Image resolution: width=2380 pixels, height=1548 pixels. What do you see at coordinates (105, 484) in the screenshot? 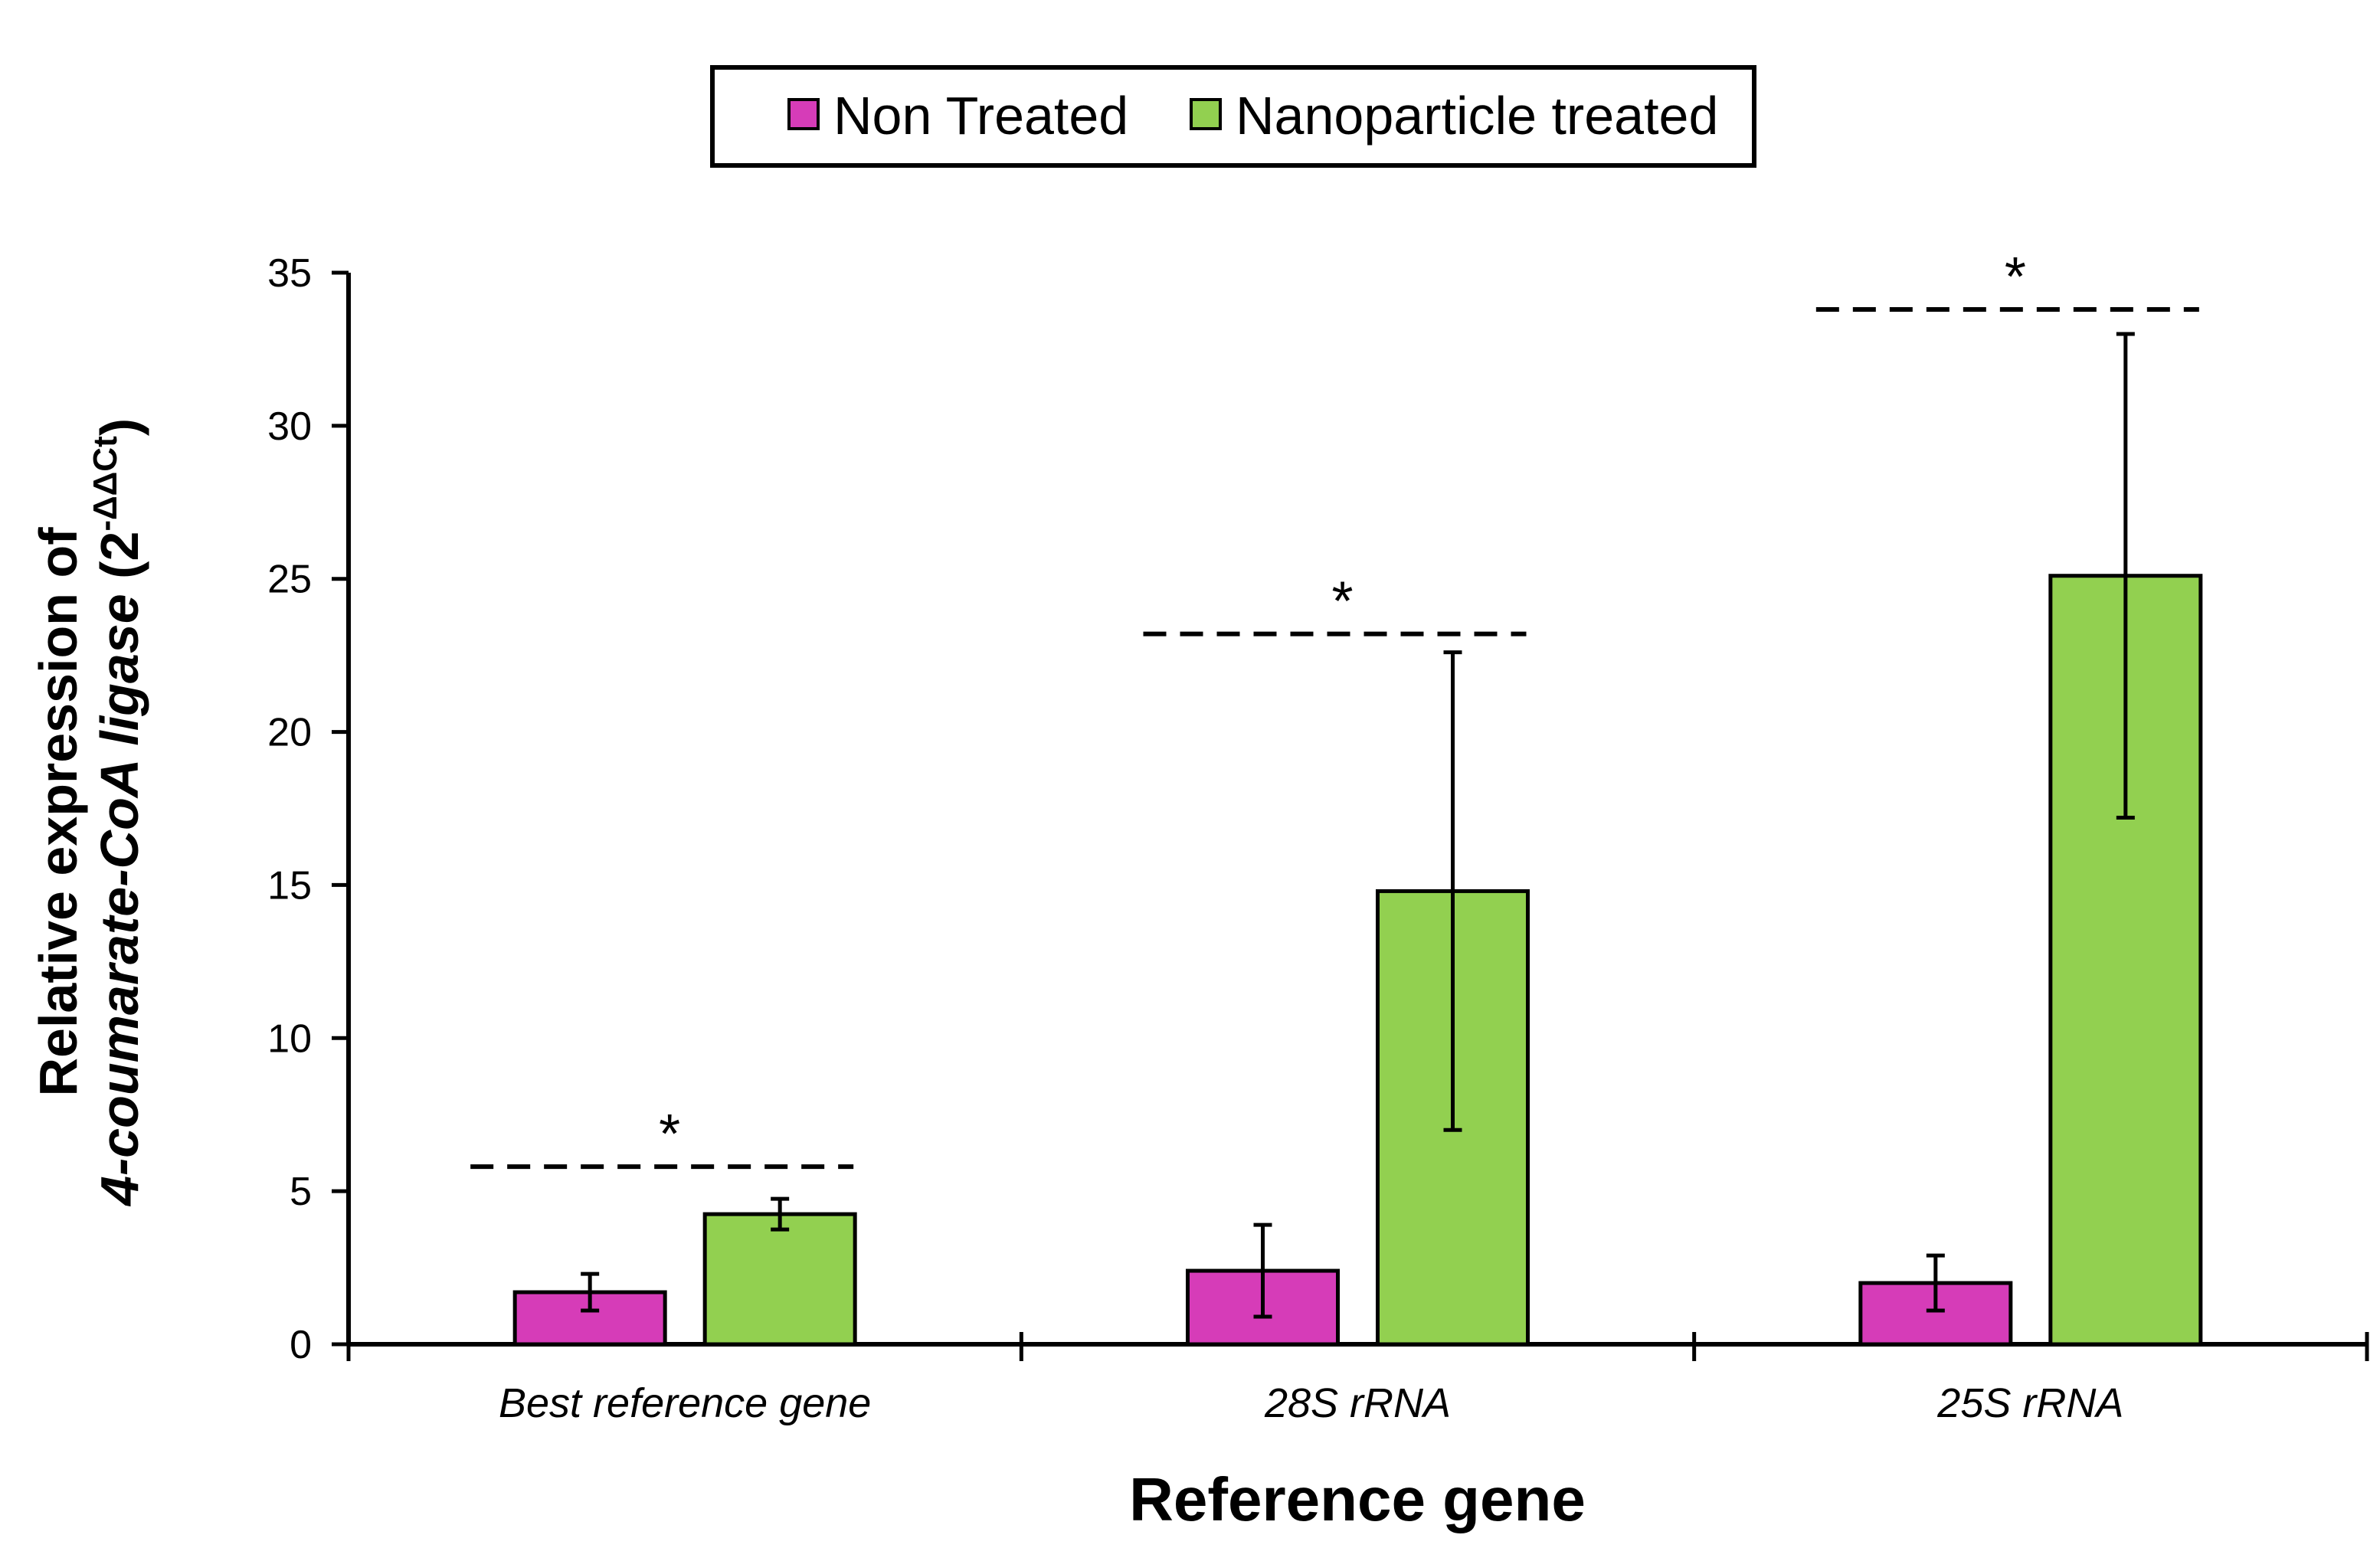
I see `y-axis-unit-superscript: -ΔΔCt` at bounding box center [105, 484].